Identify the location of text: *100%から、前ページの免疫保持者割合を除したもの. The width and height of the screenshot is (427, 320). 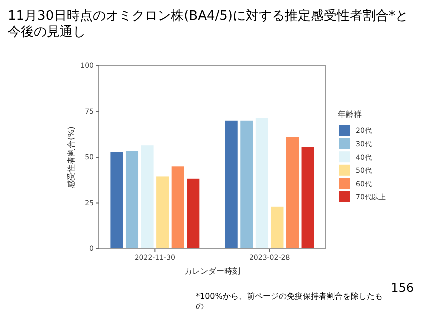
(289, 301).